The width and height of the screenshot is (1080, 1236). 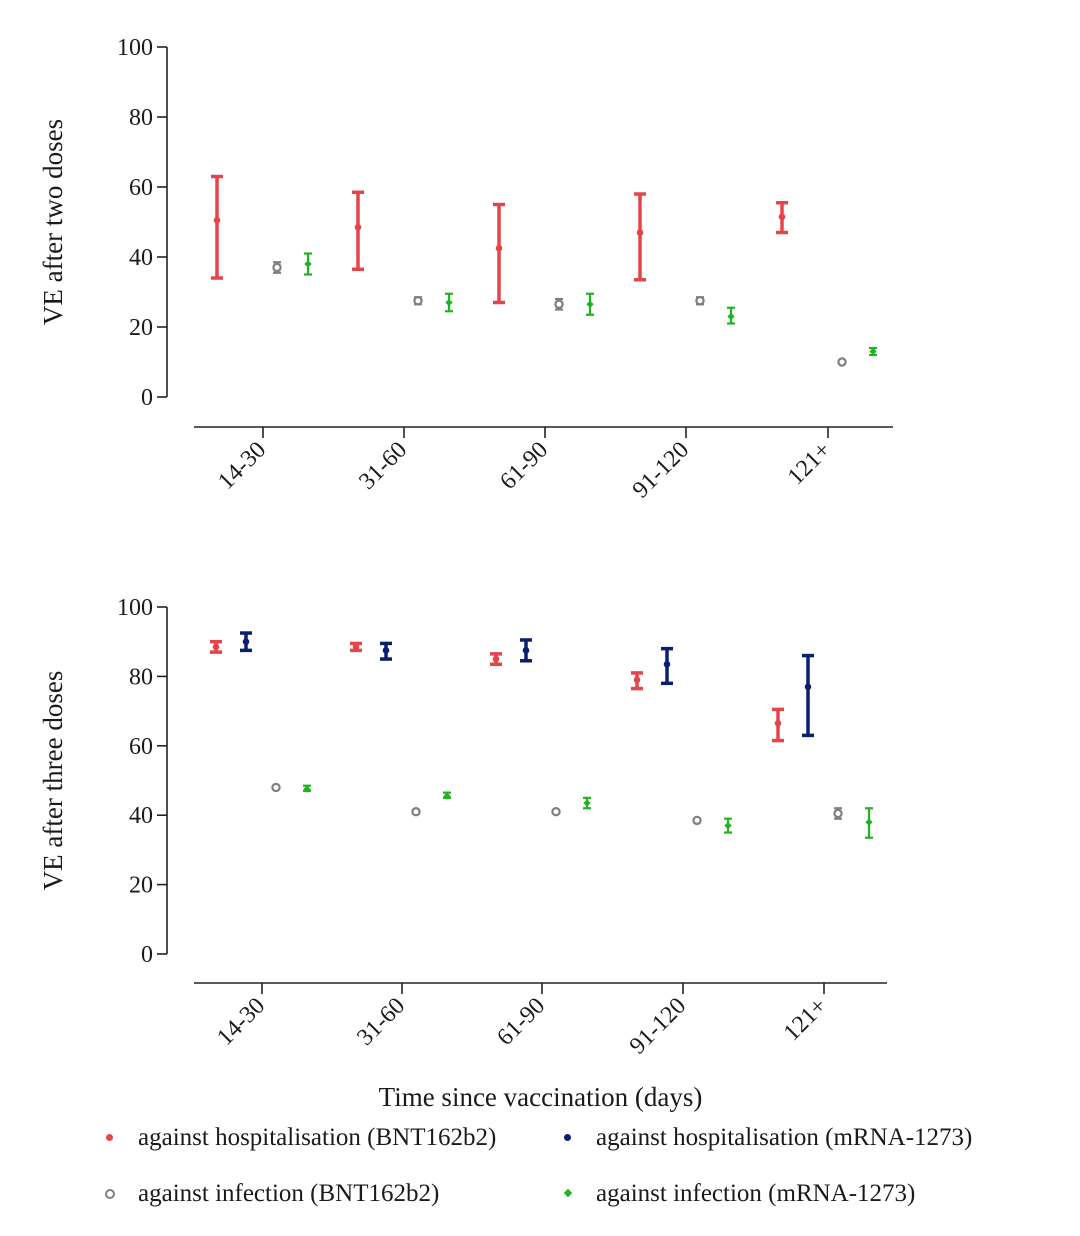 What do you see at coordinates (53, 222) in the screenshot?
I see `y-axis-label: VE after two doses` at bounding box center [53, 222].